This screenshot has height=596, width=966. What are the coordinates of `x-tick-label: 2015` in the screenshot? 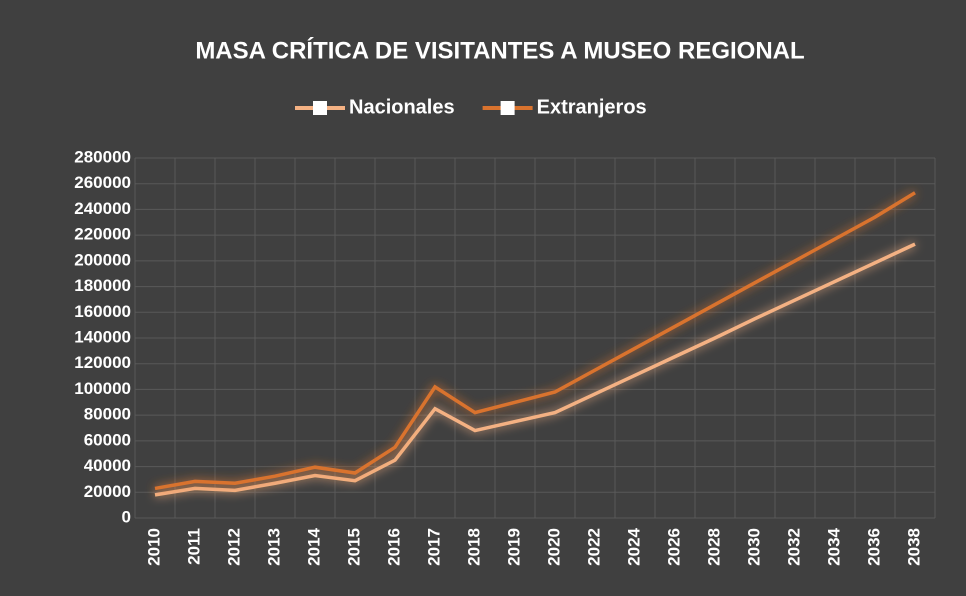 It's located at (353, 547).